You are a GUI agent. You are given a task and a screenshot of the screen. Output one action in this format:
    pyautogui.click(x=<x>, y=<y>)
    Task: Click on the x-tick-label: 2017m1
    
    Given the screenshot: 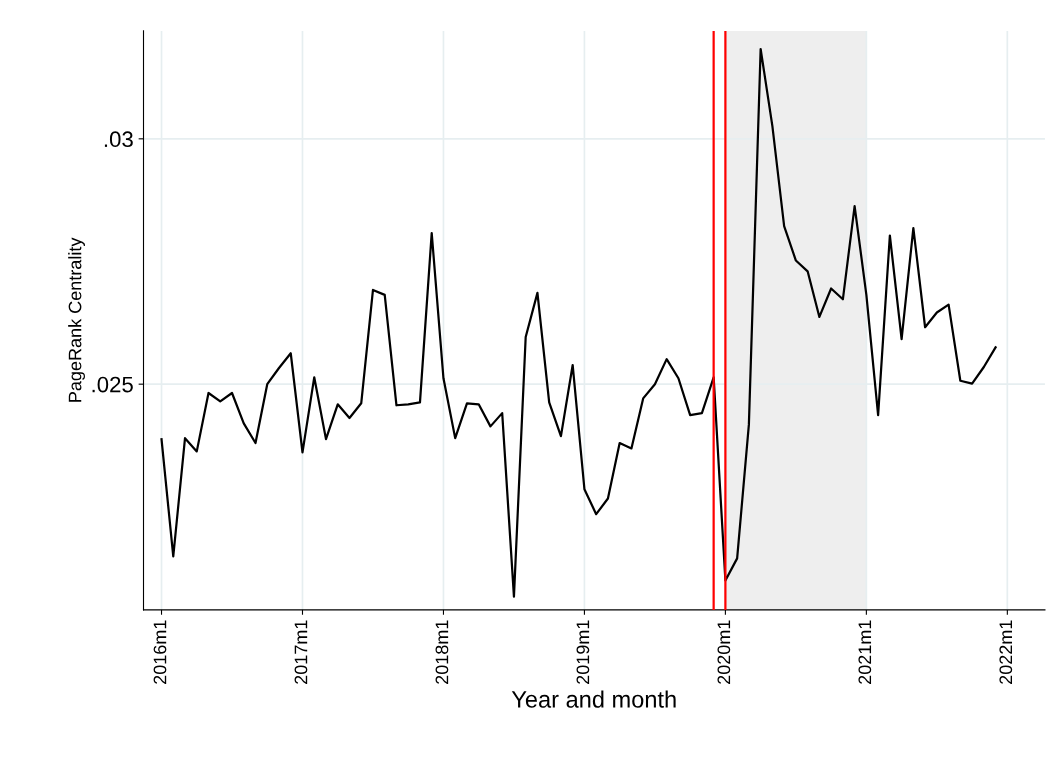 What is the action you would take?
    pyautogui.click(x=301, y=652)
    